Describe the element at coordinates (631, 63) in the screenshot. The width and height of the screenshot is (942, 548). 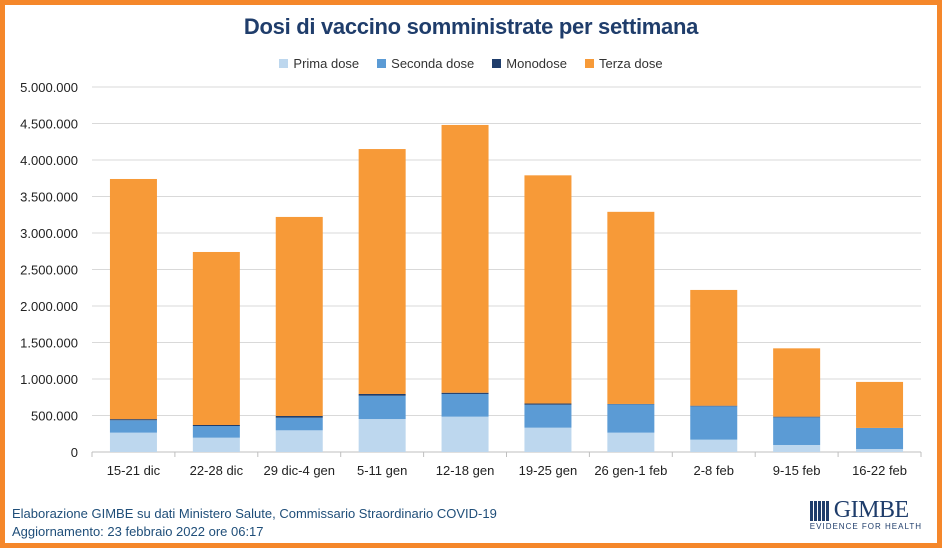
I see `legend-label-terza: Terza dose` at that location.